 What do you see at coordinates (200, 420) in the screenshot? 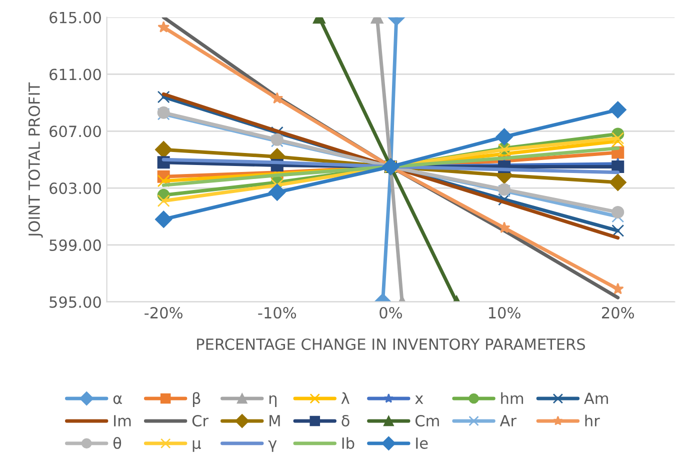
I see `legend-label: Cr` at bounding box center [200, 420].